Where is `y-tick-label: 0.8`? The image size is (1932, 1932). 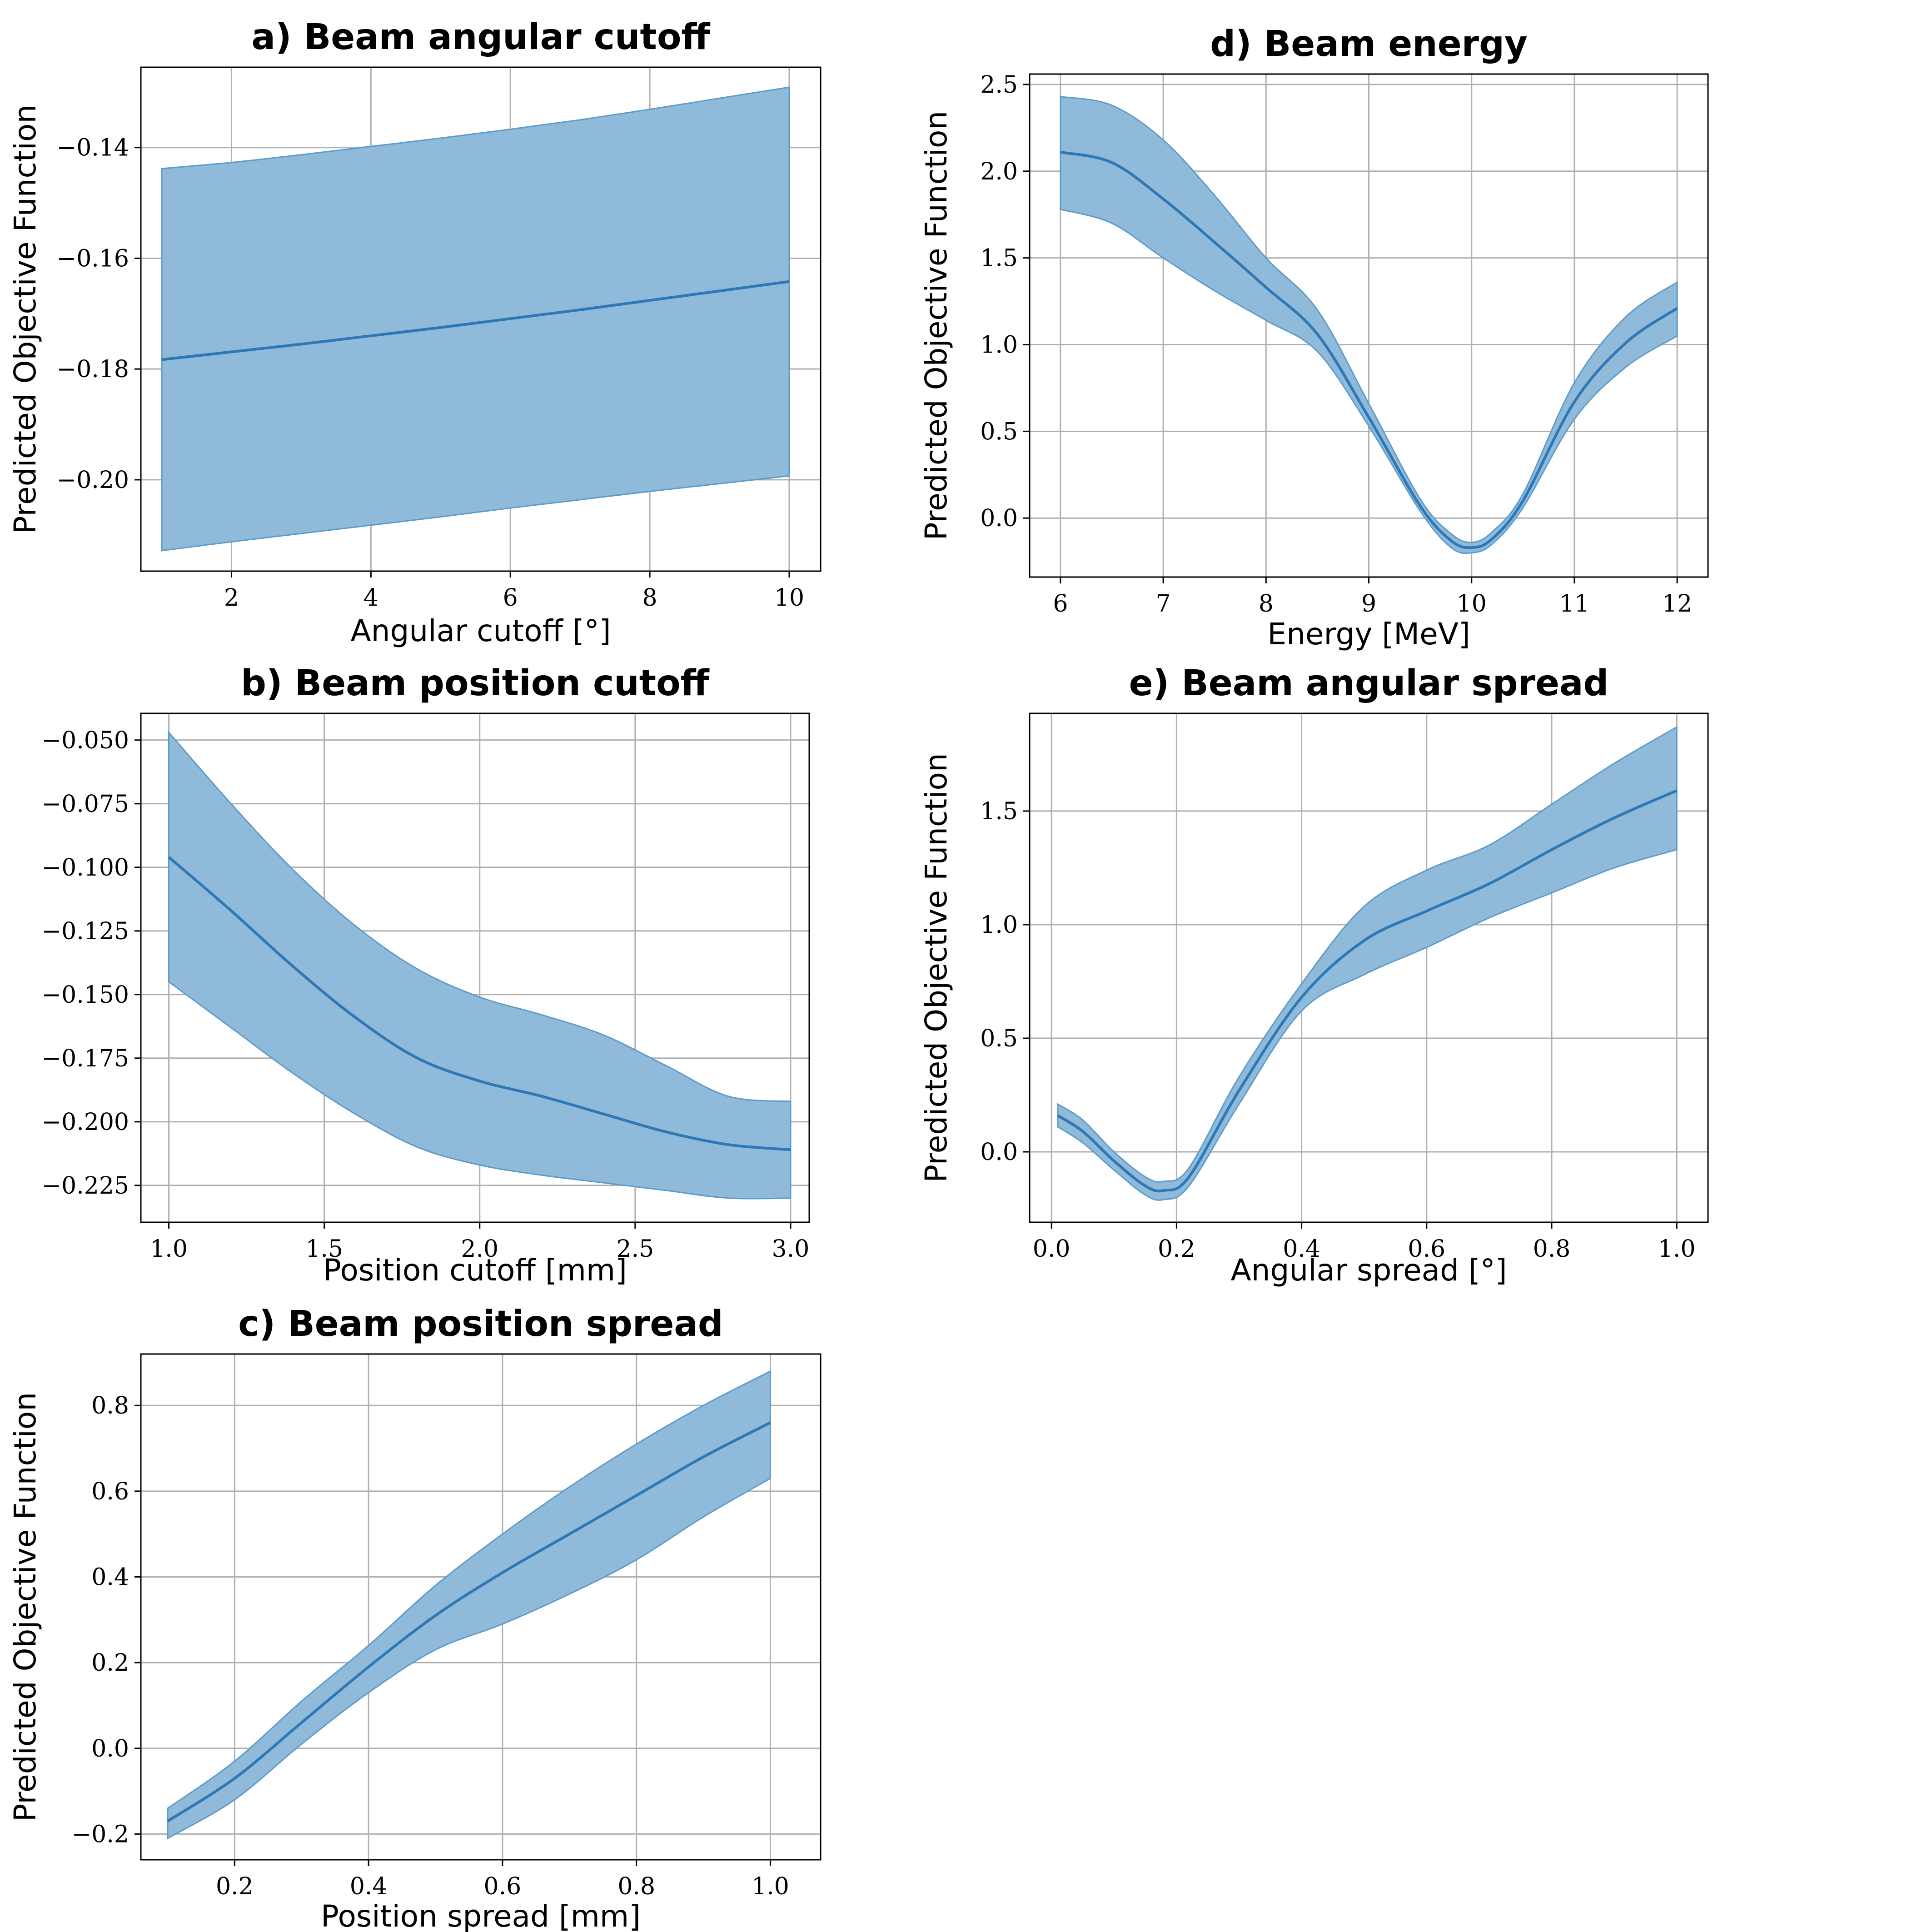
y-tick-label: 0.8 is located at coordinates (110, 1405).